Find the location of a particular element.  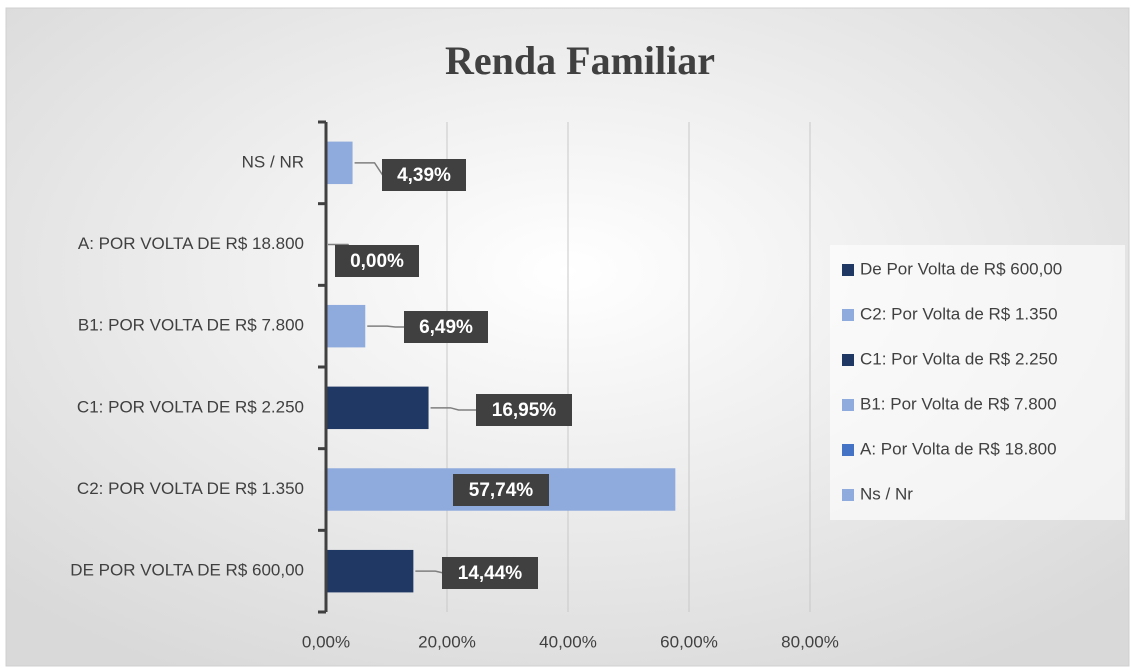

value-label: 0,00% is located at coordinates (377, 261).